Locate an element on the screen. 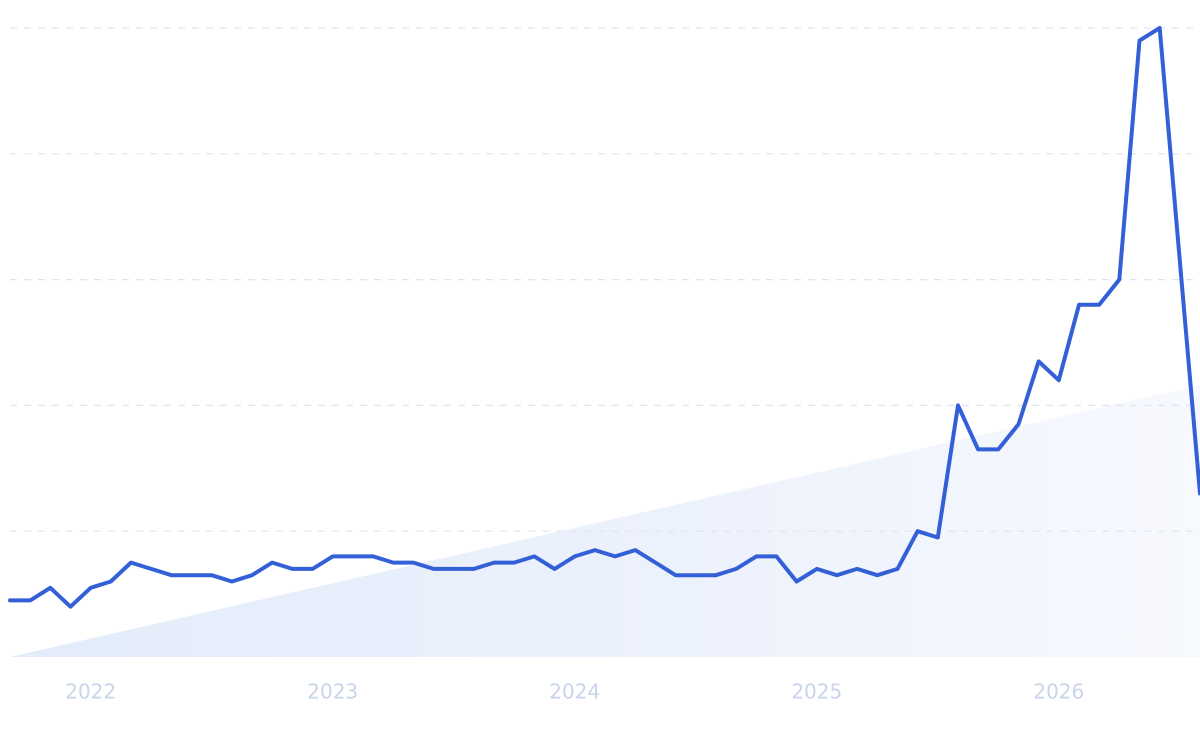  x-tick-label: 2024 is located at coordinates (574, 692).